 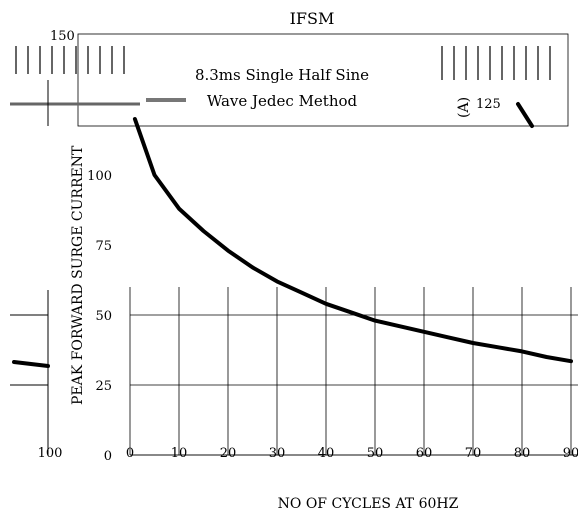 I want to click on y-tick-label: 0, so click(x=108, y=456).